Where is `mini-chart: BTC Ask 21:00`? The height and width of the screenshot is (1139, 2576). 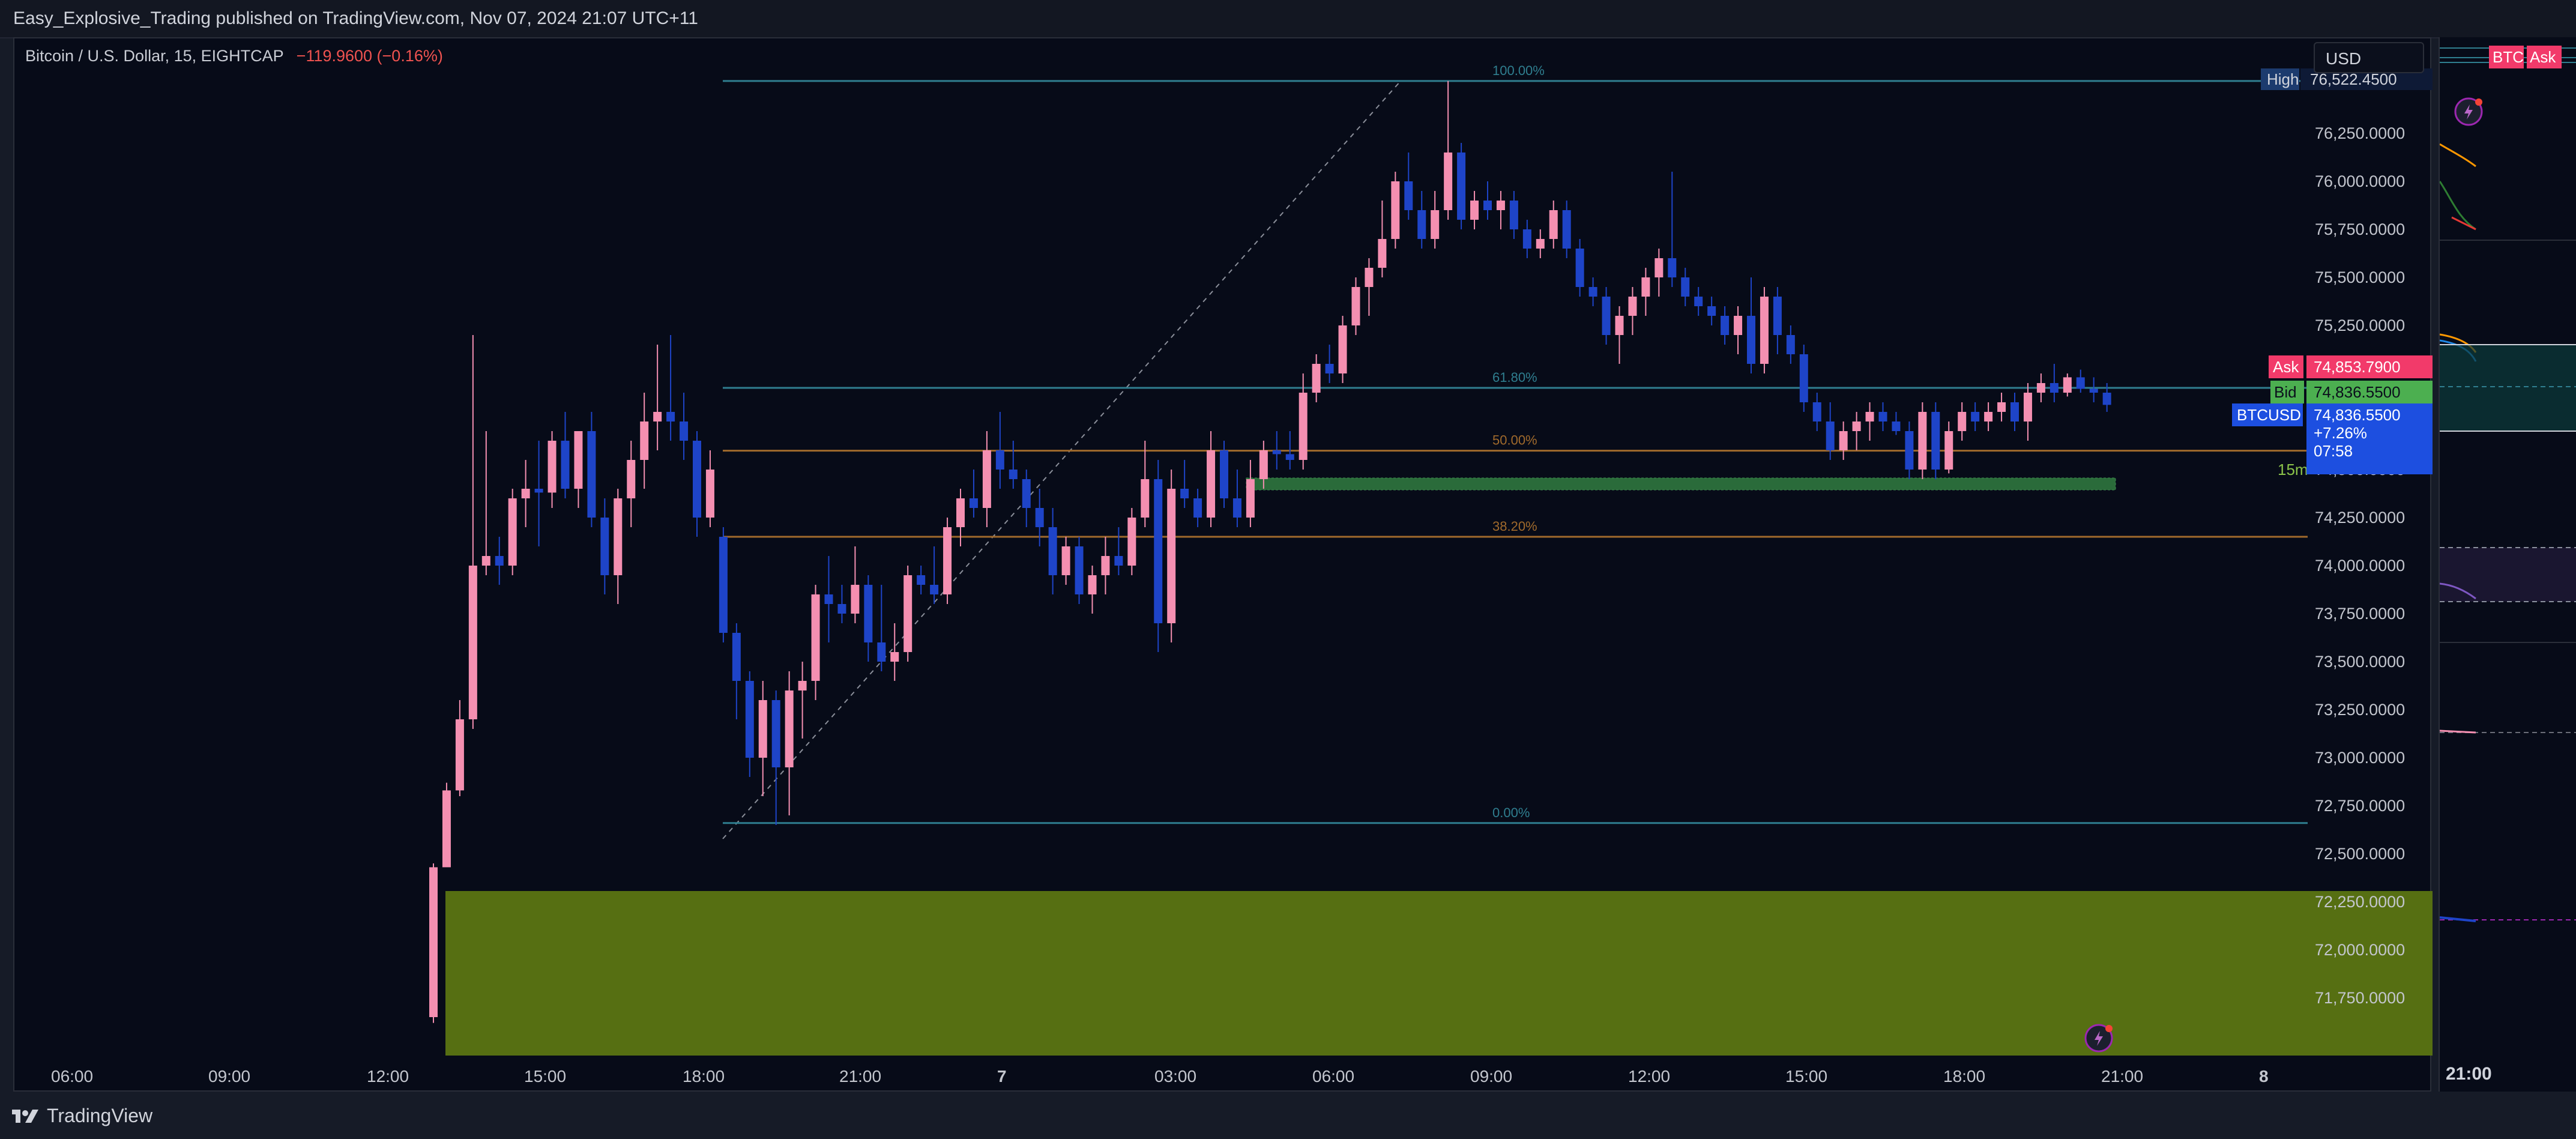
mini-chart: BTC Ask 21:00 is located at coordinates (2508, 564).